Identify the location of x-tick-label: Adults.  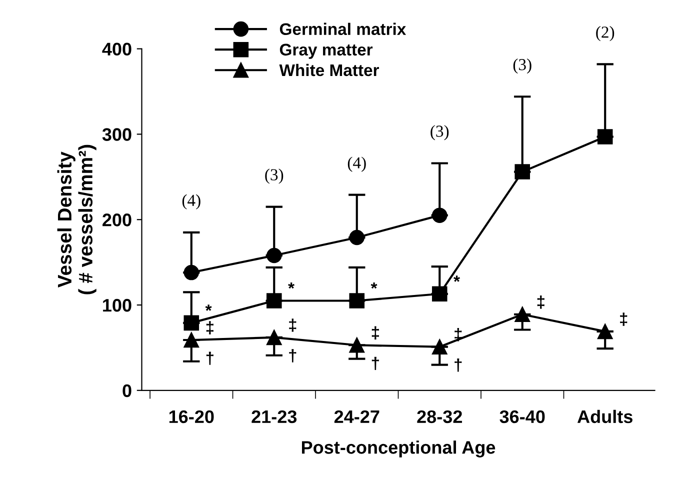
(604, 417).